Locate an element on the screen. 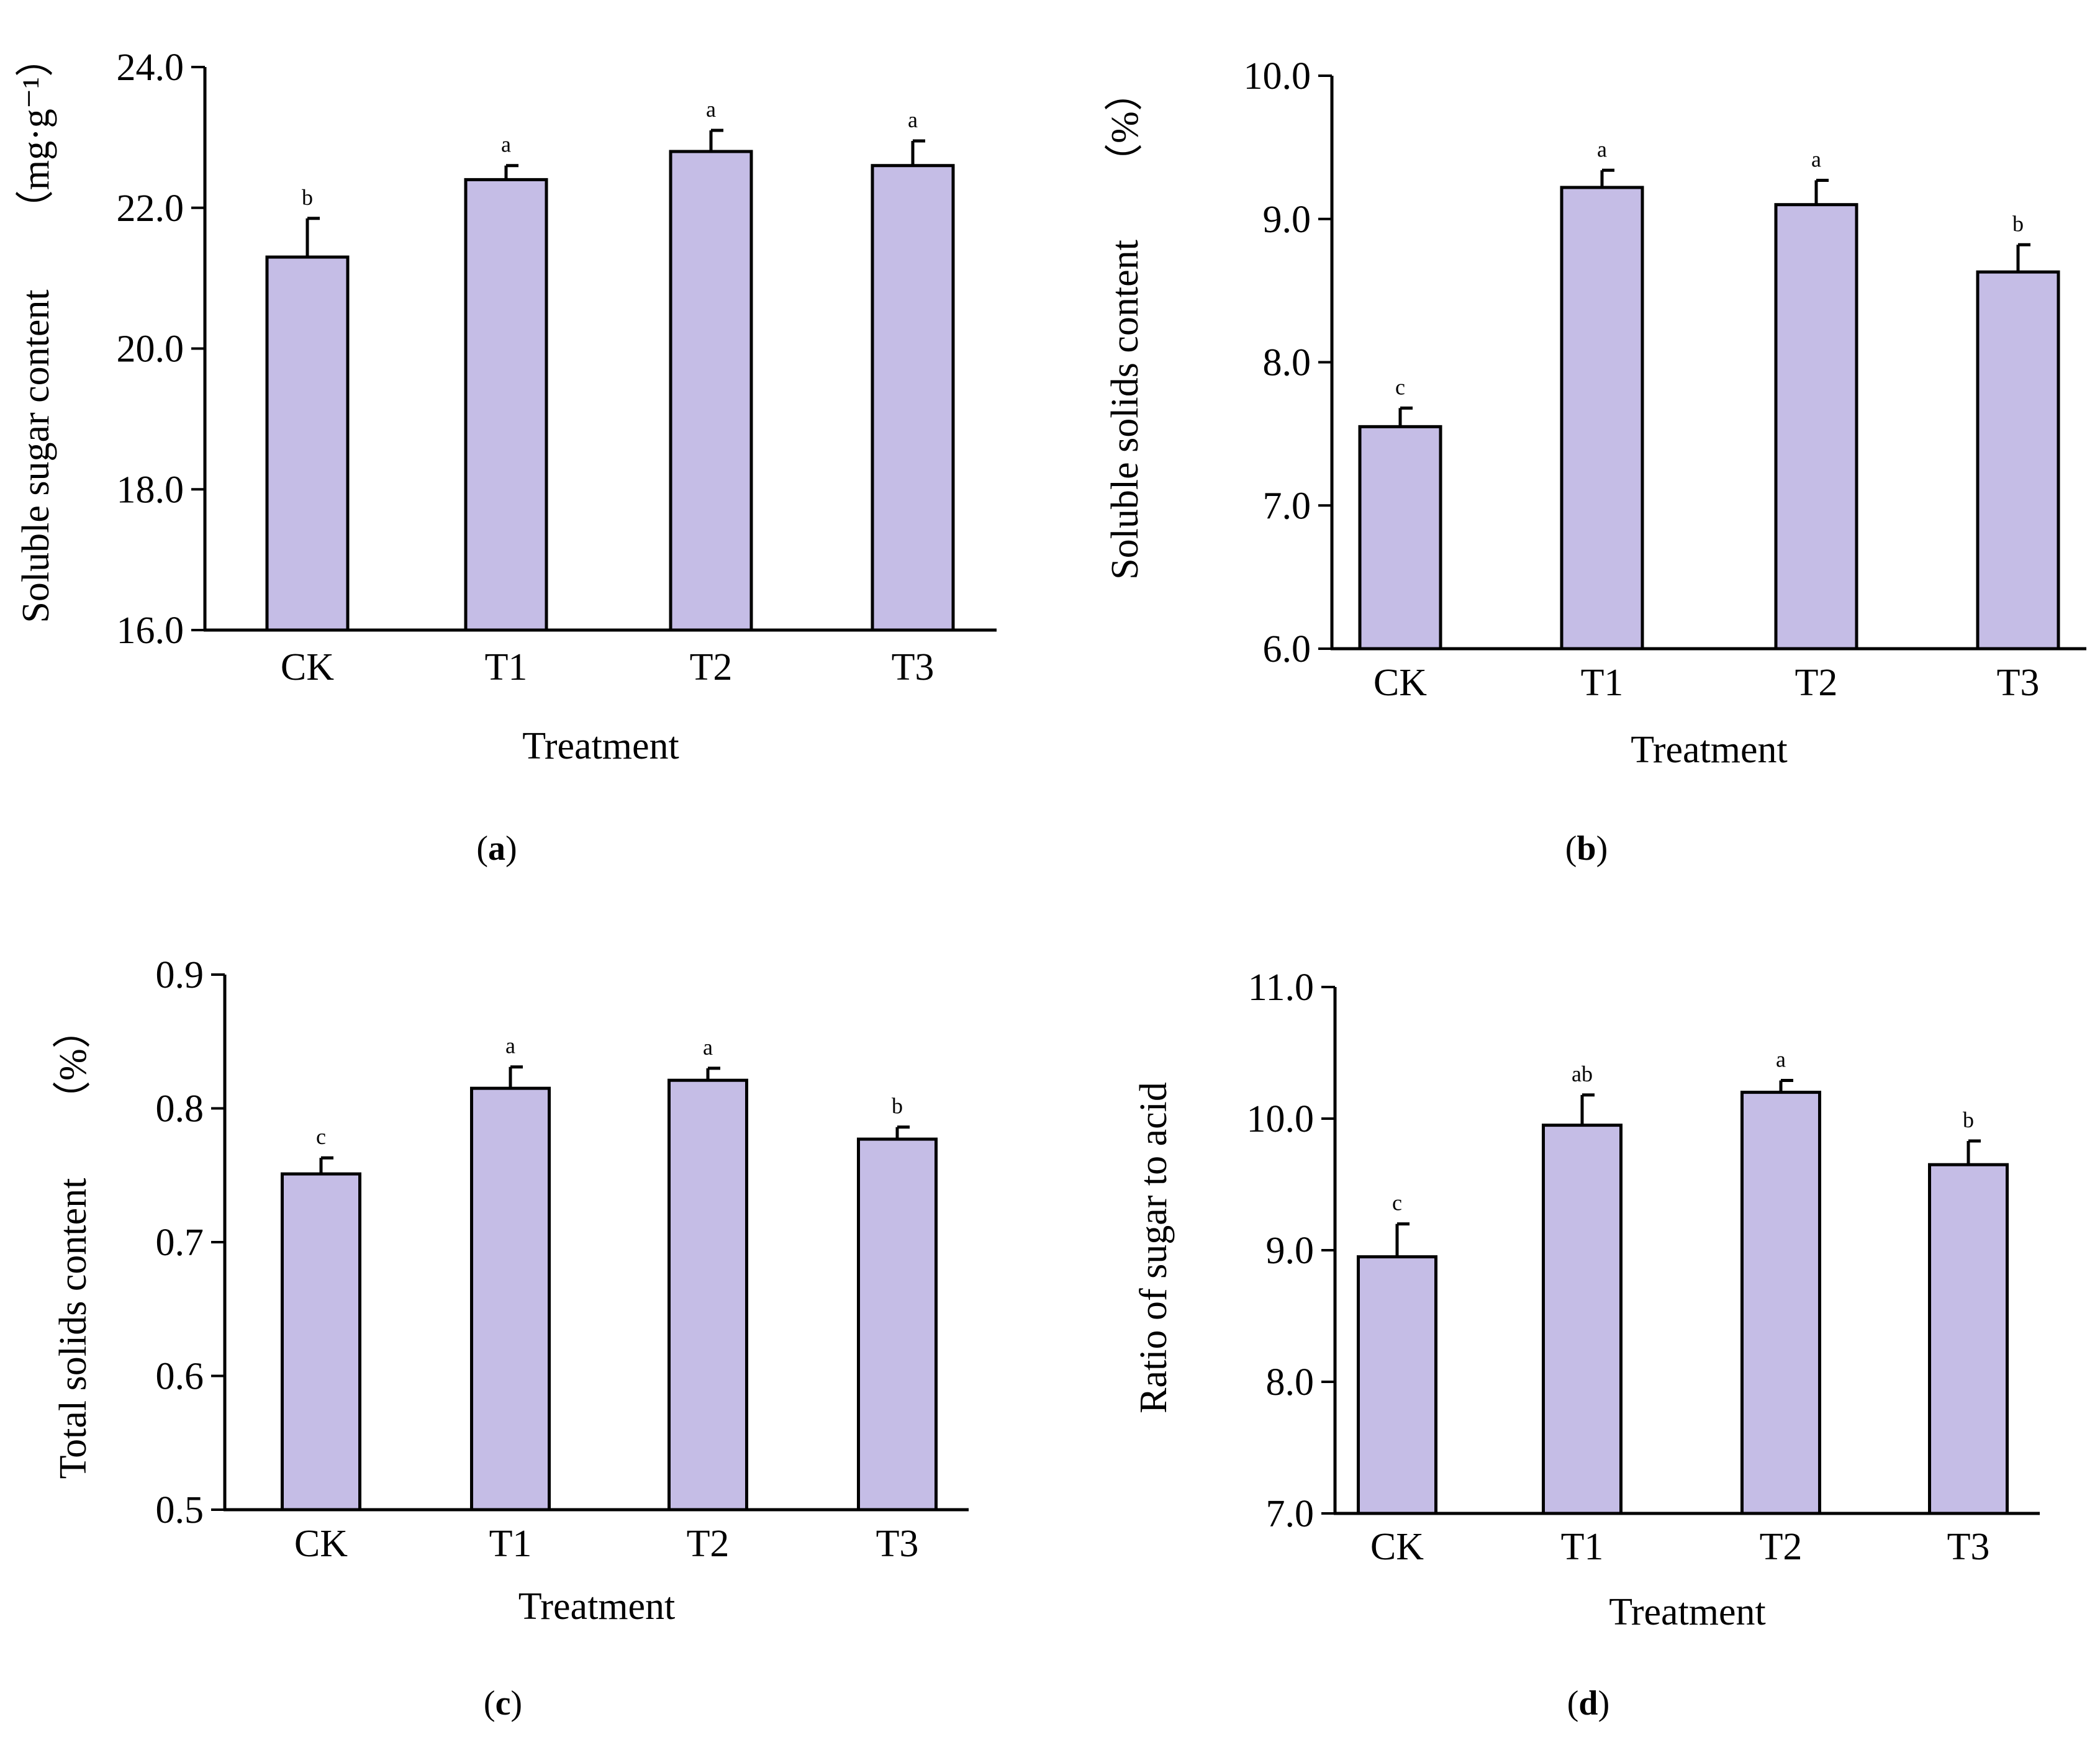  panel-caption: (b) is located at coordinates (1586, 848).